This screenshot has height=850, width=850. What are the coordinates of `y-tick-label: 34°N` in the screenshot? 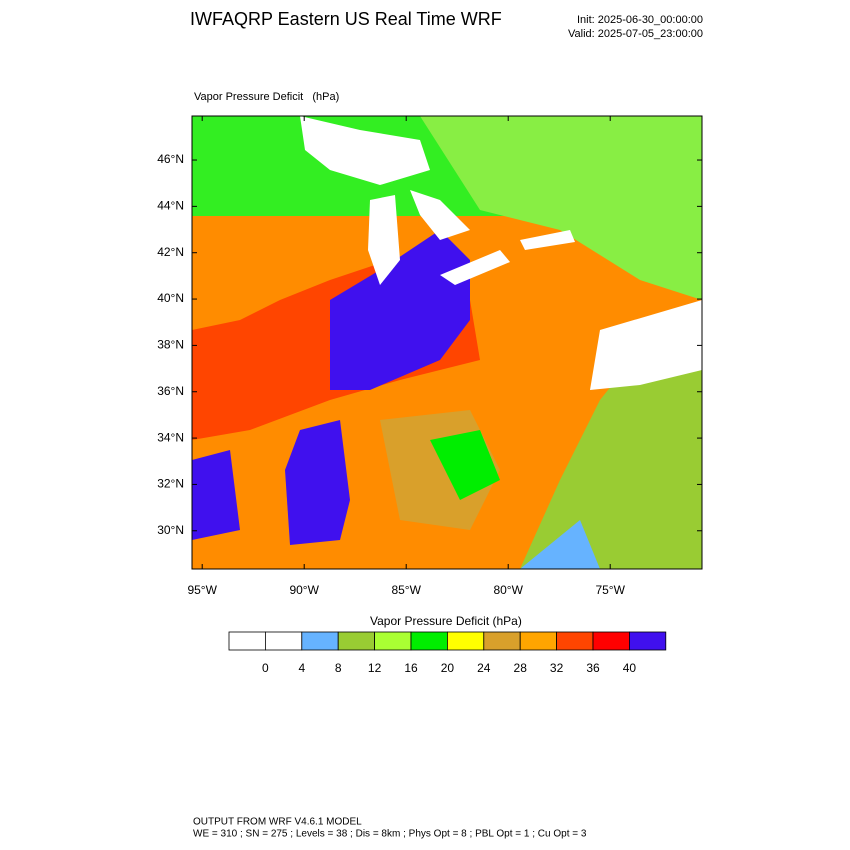 It's located at (170, 437).